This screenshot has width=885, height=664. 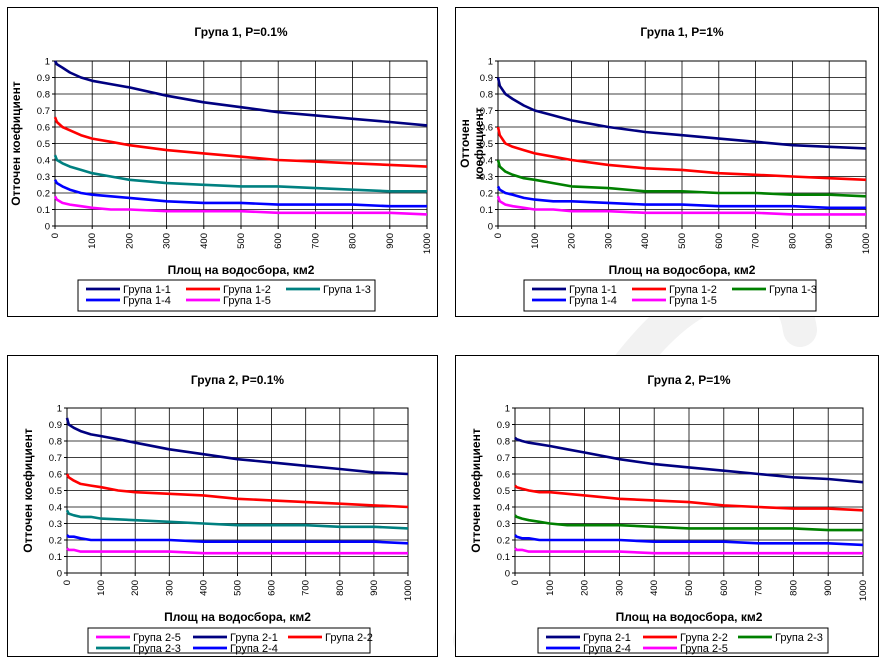 What do you see at coordinates (240, 32) in the screenshot?
I see `chart-title: Група 1, P=0.1%` at bounding box center [240, 32].